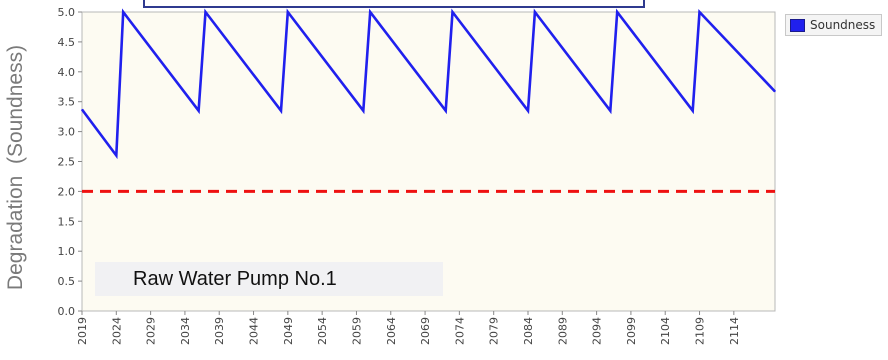 This screenshot has height=360, width=888. What do you see at coordinates (797, 25) in the screenshot?
I see `legend-swatch-soundness` at bounding box center [797, 25].